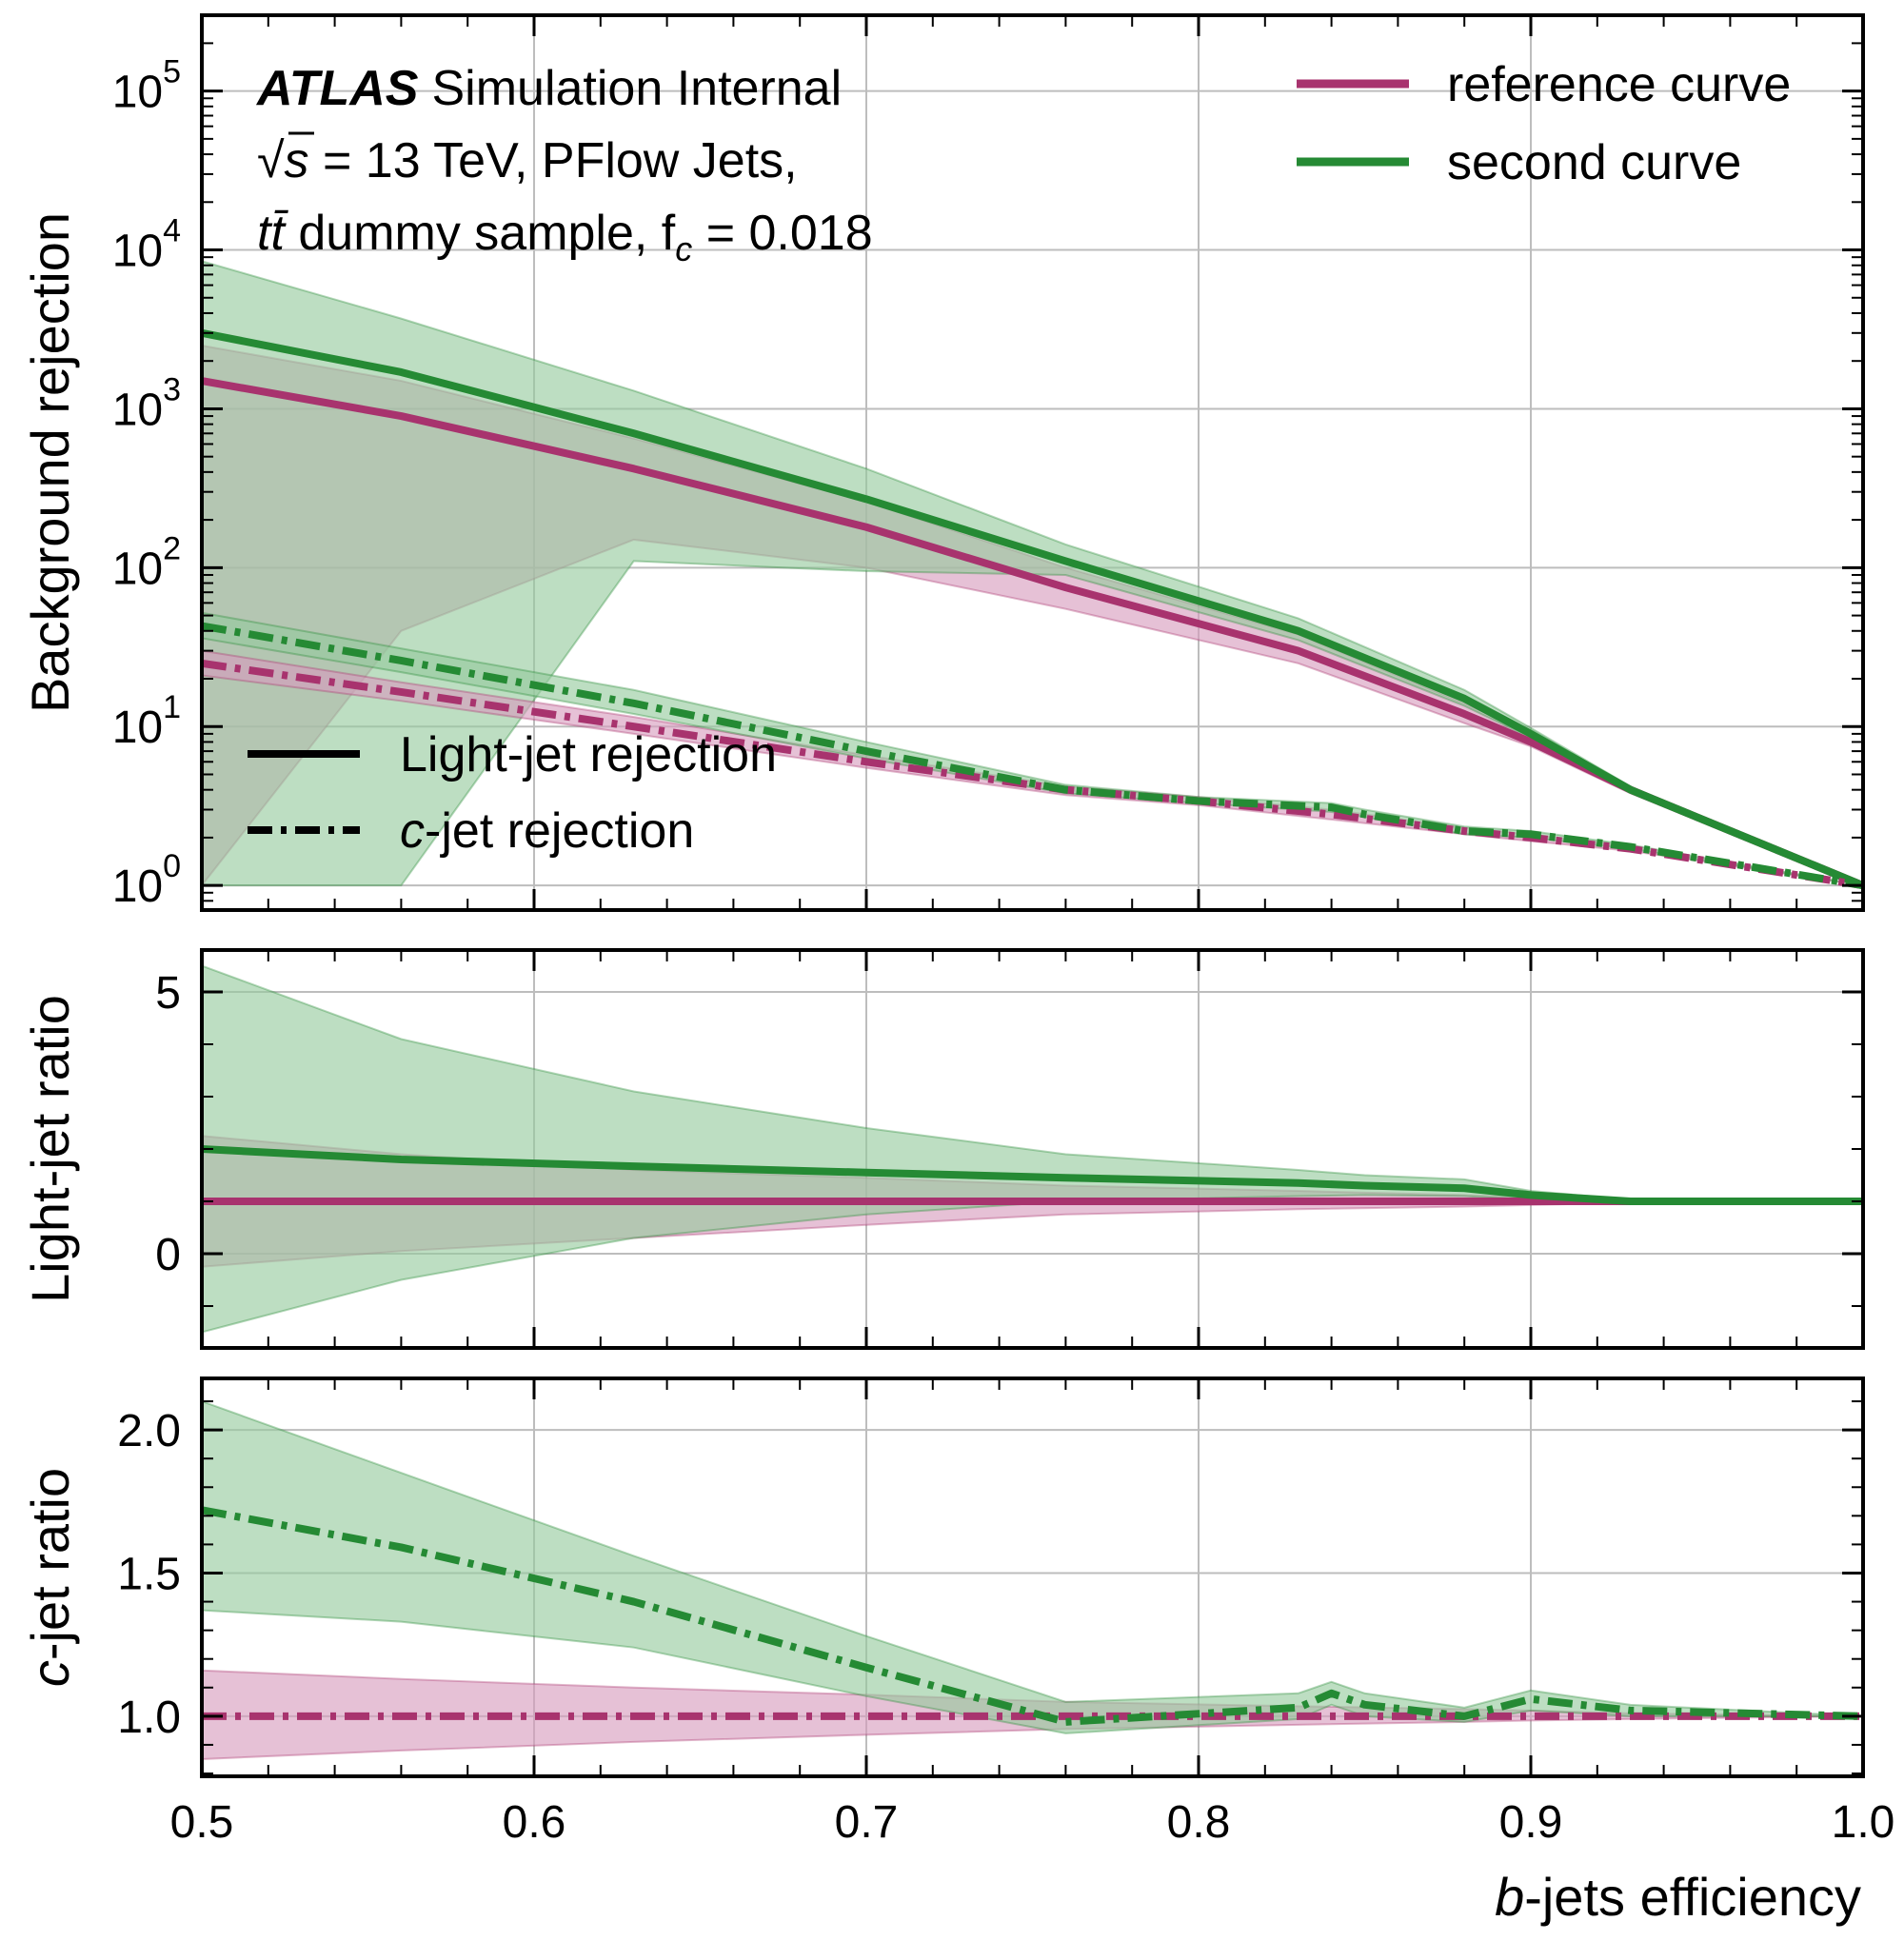  I want to click on c-y-tick-label-0: 1.0, so click(149, 1718).